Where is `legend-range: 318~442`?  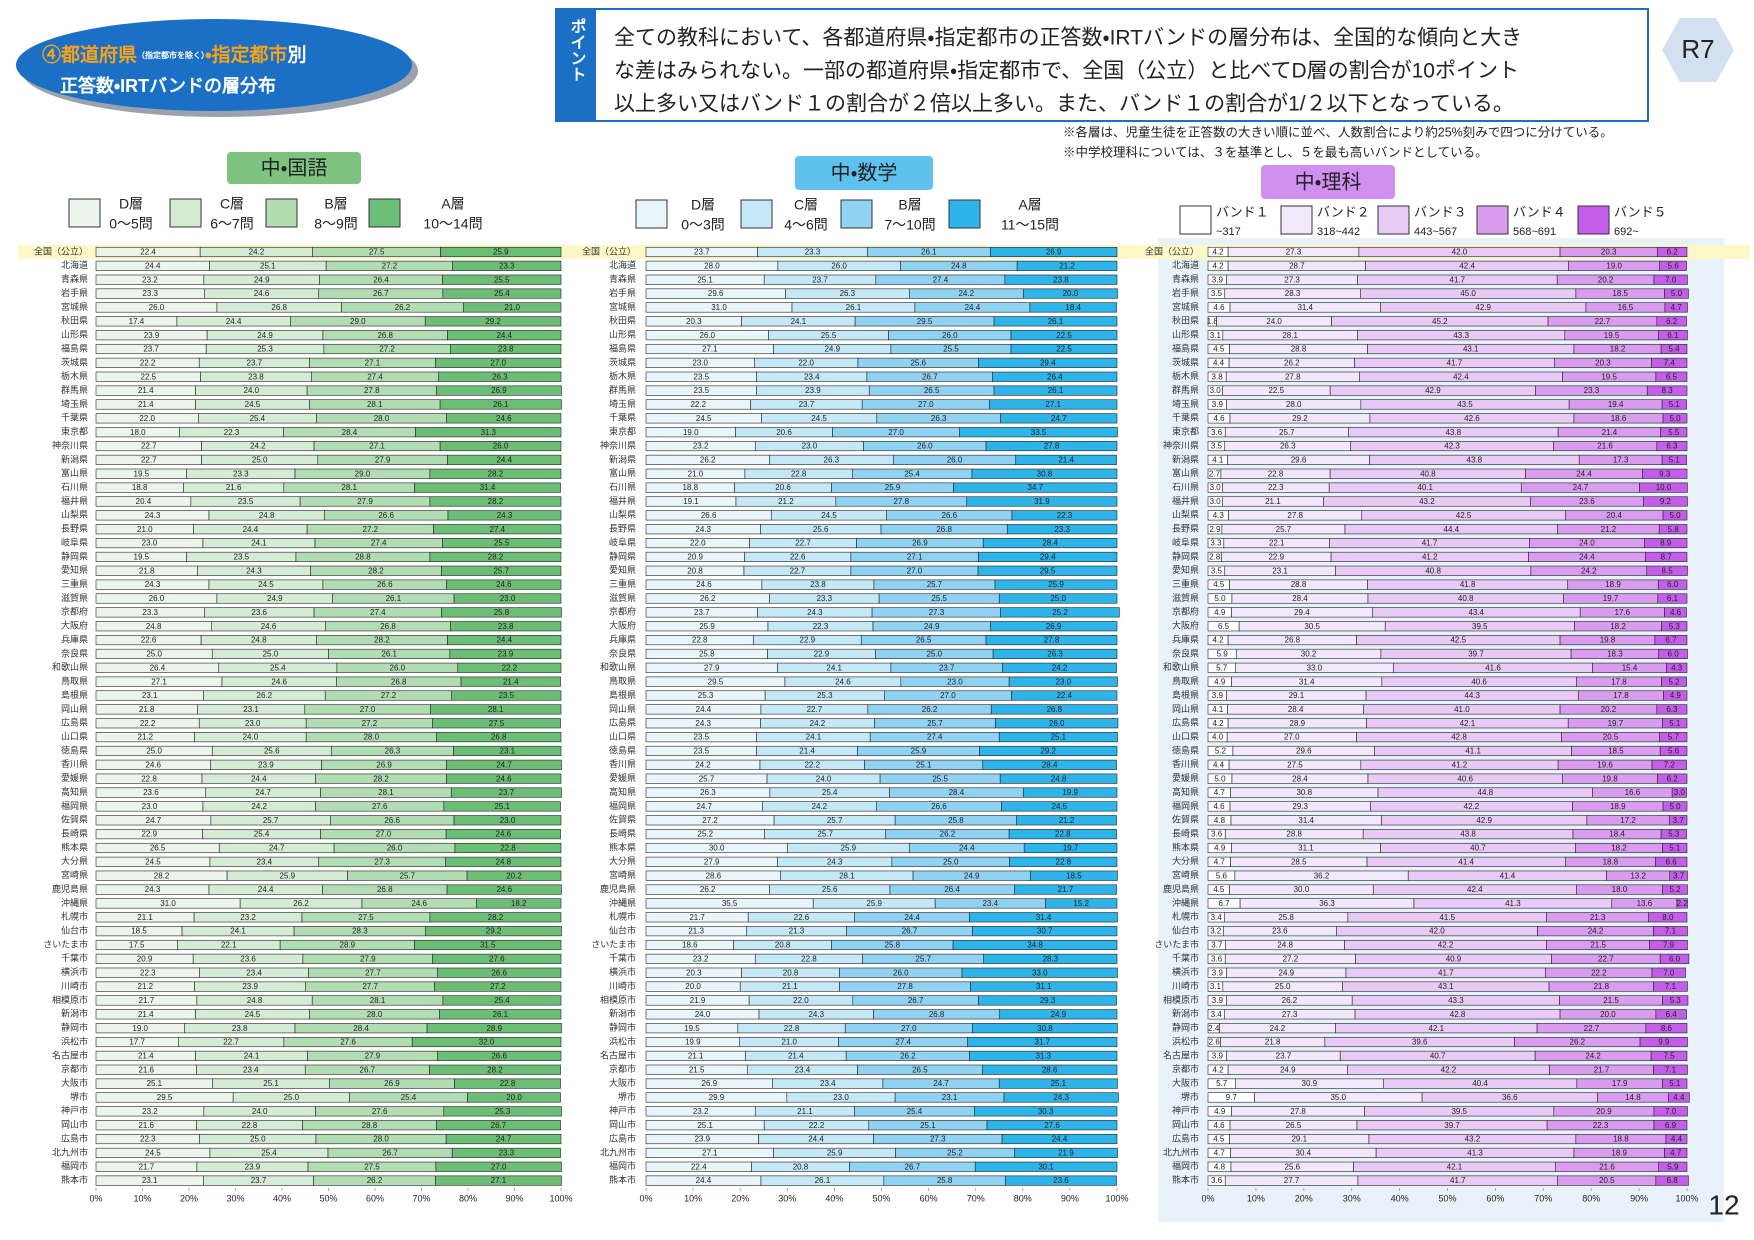
legend-range: 318~442 is located at coordinates (1338, 232).